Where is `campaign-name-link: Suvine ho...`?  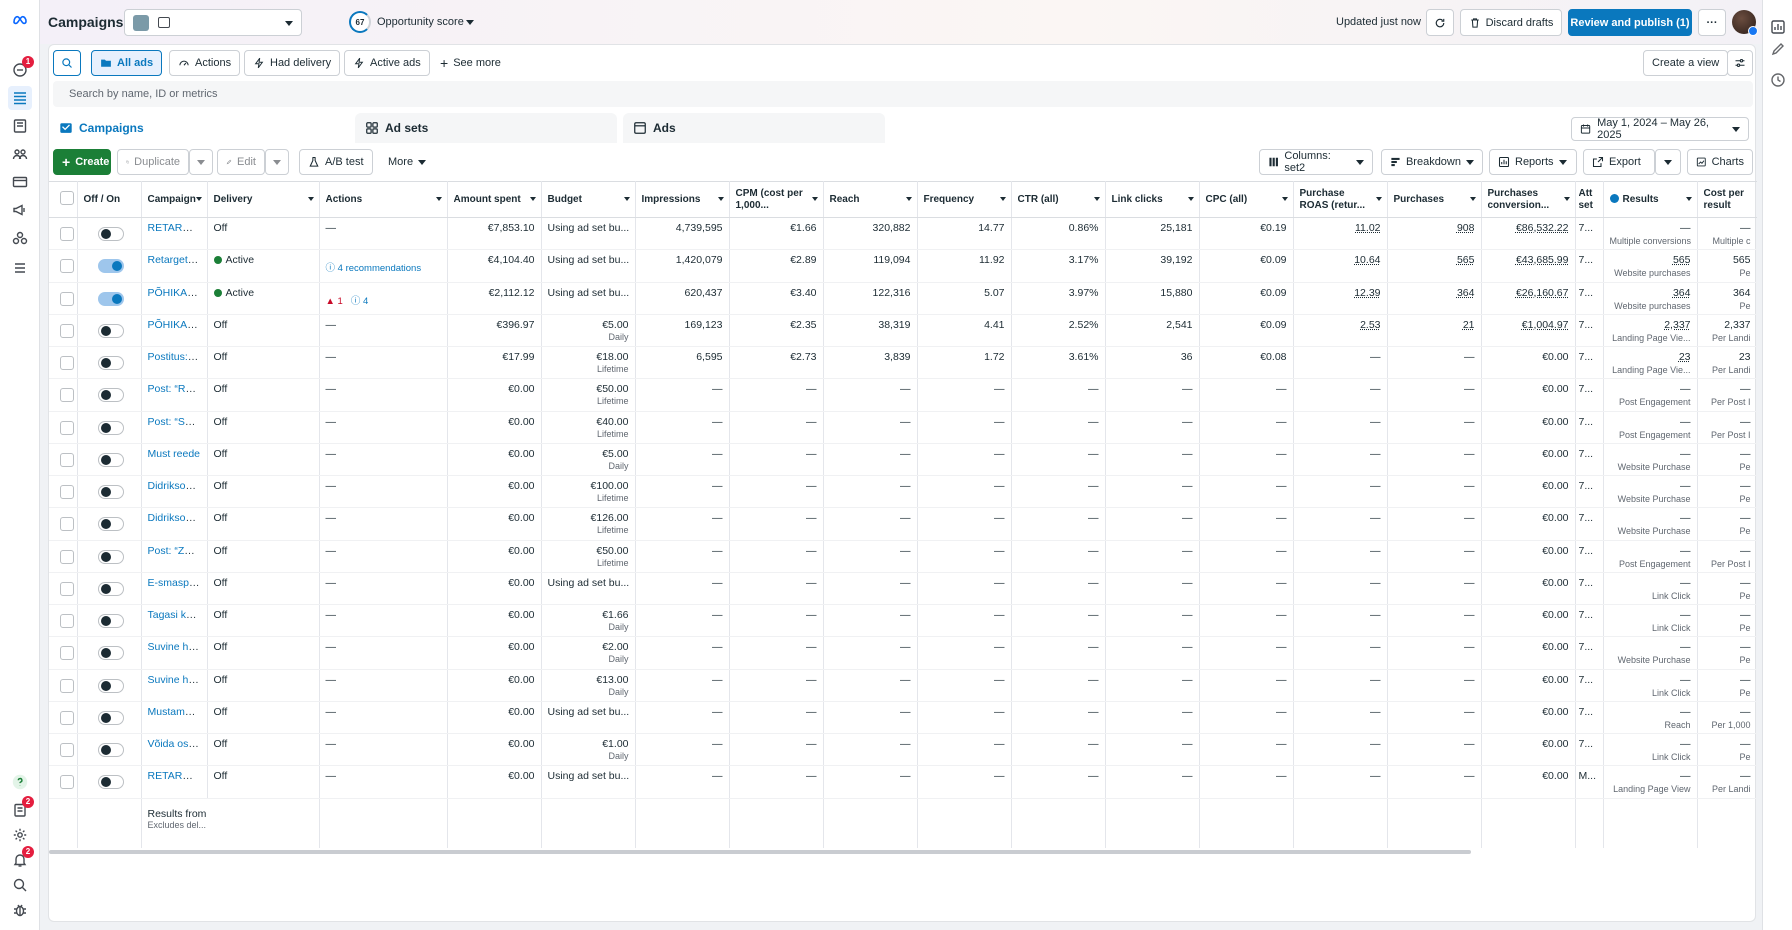
campaign-name-link: Suvine ho... is located at coordinates (175, 647).